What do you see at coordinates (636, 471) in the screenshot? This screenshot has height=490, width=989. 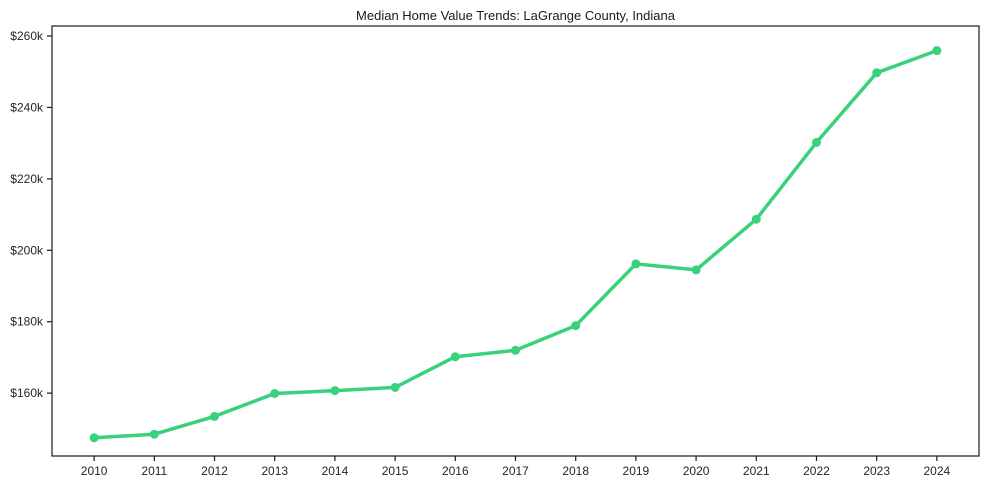 I see `x-axis-tick-label: 2019` at bounding box center [636, 471].